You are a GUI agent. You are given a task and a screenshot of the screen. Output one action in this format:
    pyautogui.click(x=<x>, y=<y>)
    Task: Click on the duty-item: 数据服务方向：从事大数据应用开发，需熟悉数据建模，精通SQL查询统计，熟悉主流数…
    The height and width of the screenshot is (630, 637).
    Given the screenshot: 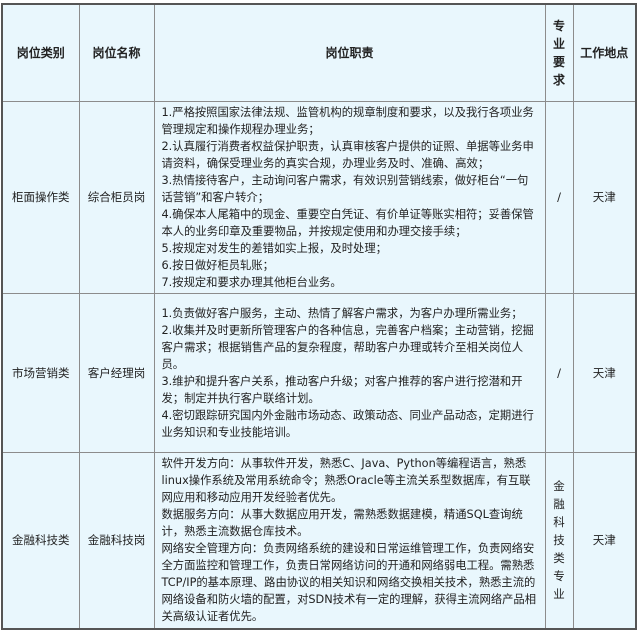 What is the action you would take?
    pyautogui.click(x=342, y=523)
    